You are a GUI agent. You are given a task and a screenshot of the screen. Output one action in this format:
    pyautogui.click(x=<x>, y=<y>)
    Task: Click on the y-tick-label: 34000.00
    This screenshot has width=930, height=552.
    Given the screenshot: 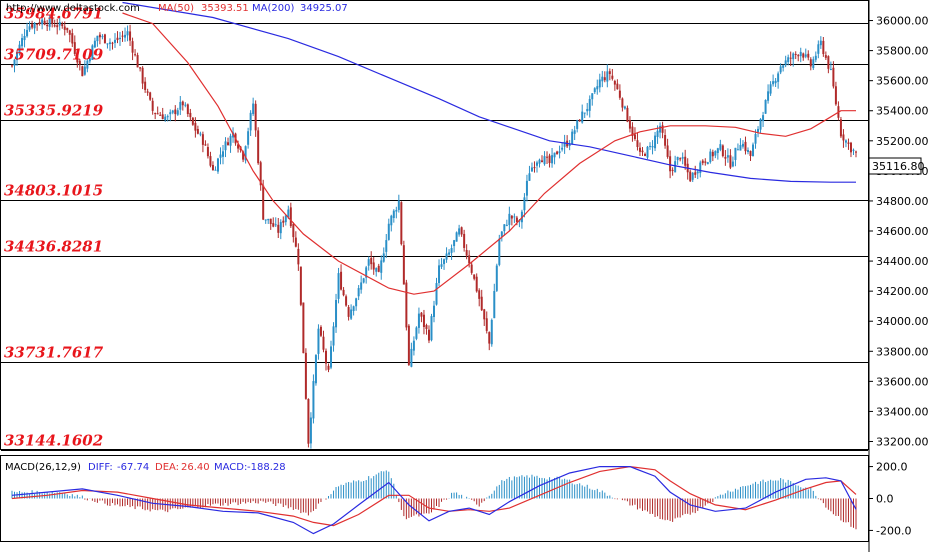 What is the action you would take?
    pyautogui.click(x=902, y=321)
    